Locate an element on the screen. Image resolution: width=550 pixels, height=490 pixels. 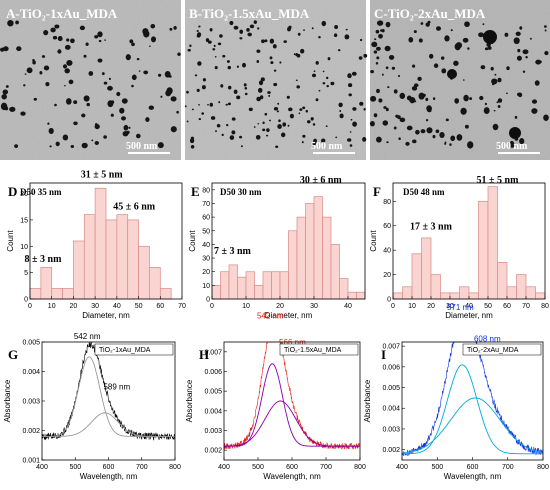
y-tick-label: 0.006 is located at coordinates (213, 372).